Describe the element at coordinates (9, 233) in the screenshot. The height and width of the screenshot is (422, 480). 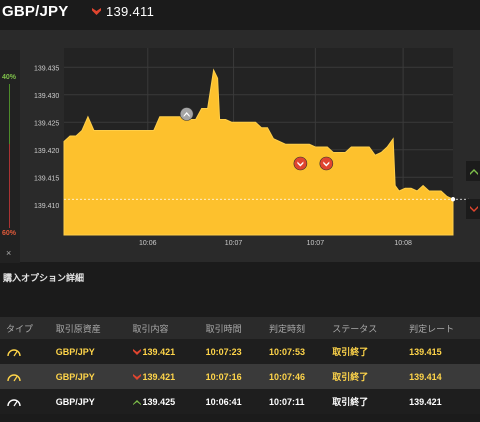
I see `down-ratio: 60%` at that location.